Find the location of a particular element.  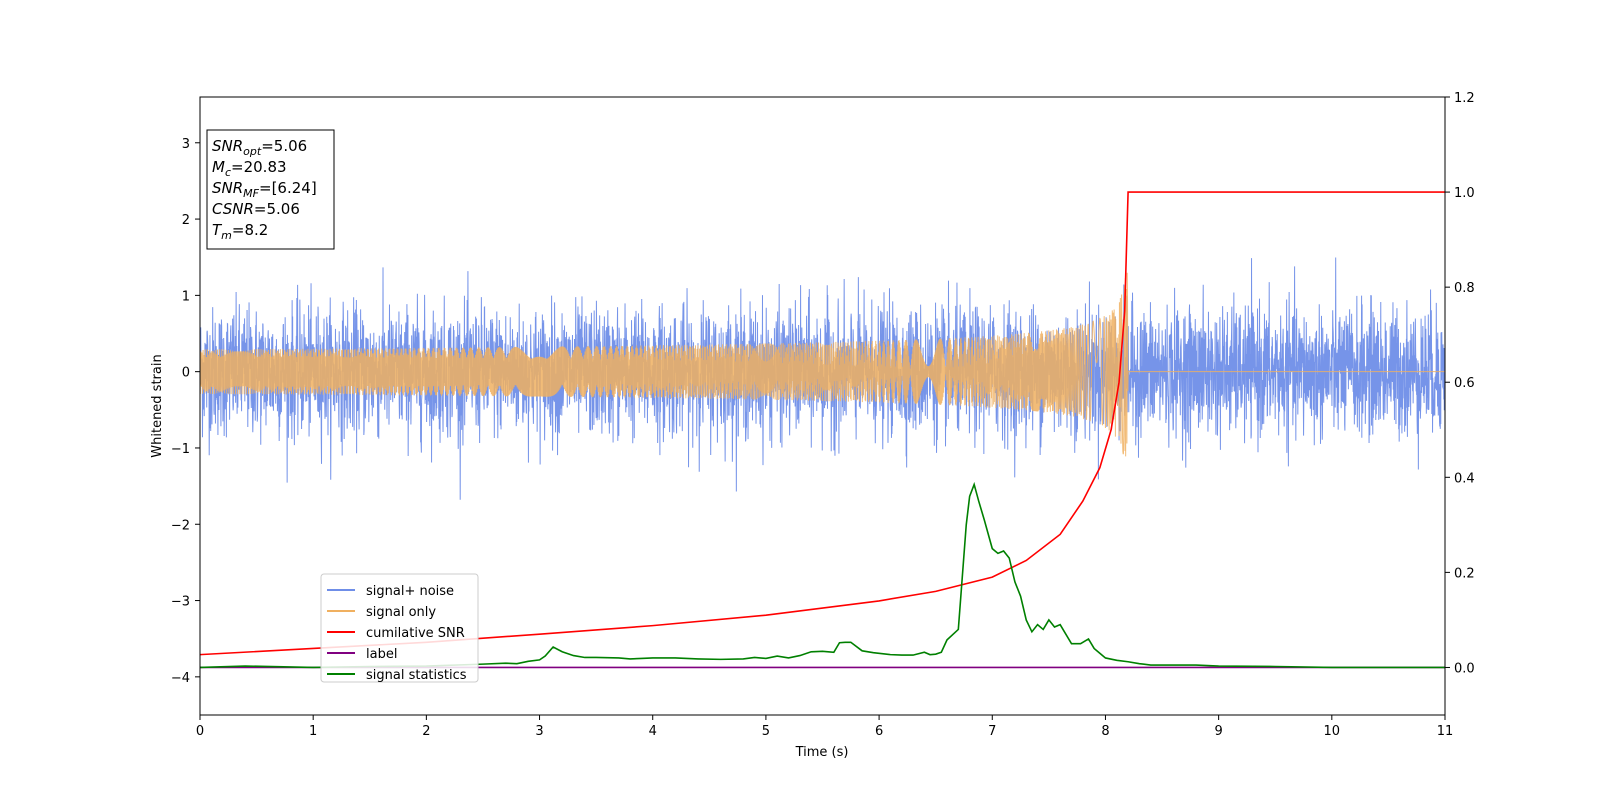

info-line: Mc=20.83 is located at coordinates (249, 168).